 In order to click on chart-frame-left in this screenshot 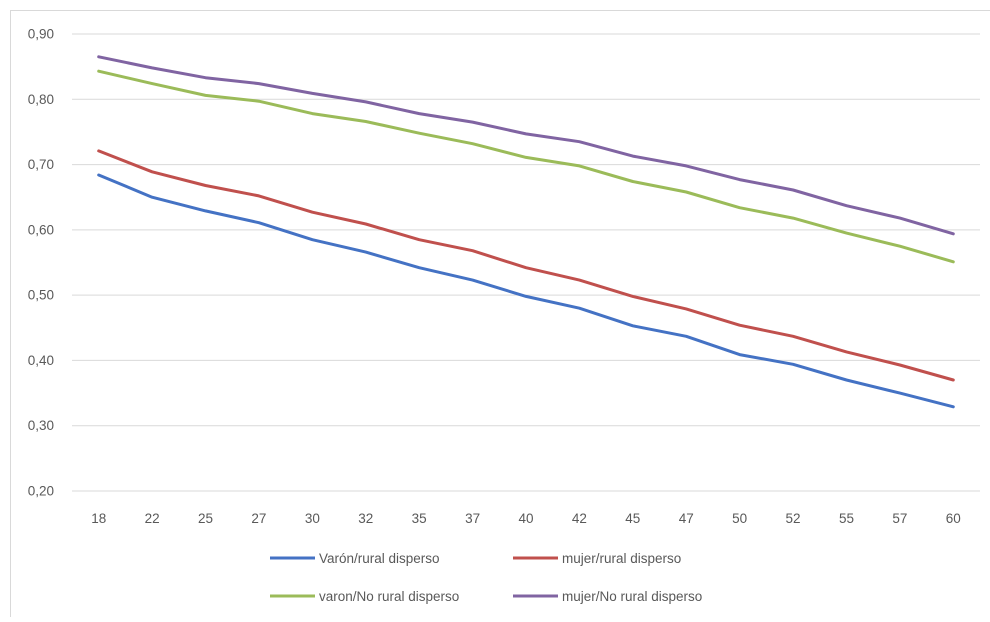, I will do `click(10, 313)`.